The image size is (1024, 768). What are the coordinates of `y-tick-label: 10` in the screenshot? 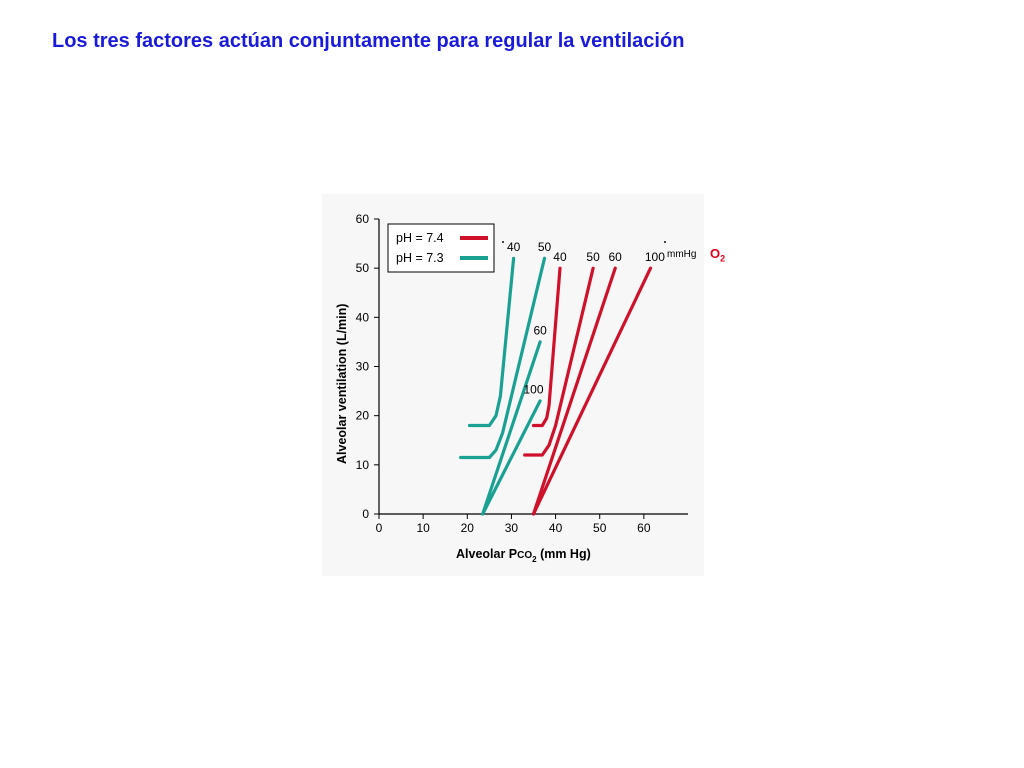 It's located at (363, 465).